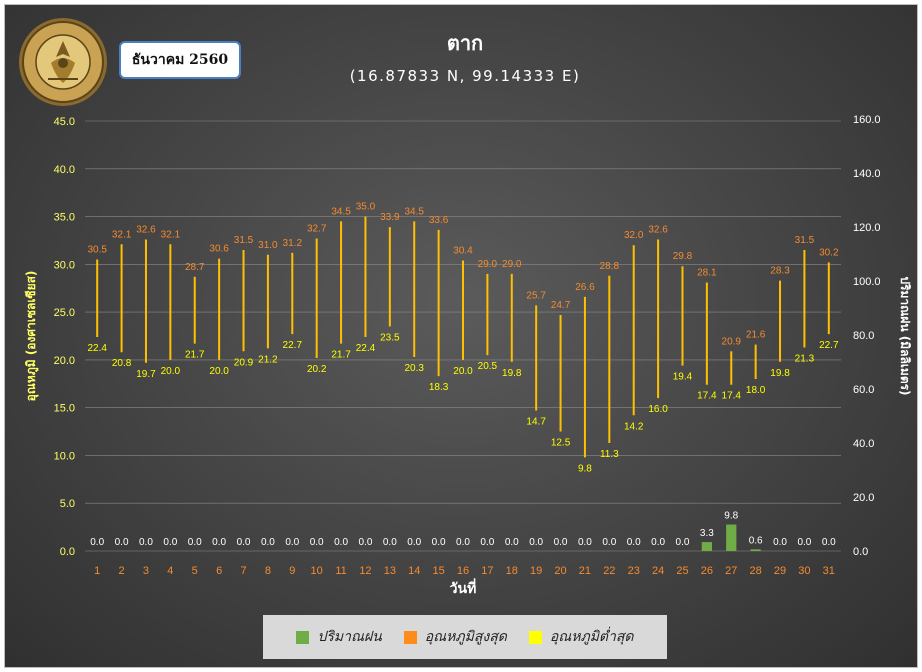 This screenshot has height=672, width=922. I want to click on min-temp-label: 22.7, so click(293, 345).